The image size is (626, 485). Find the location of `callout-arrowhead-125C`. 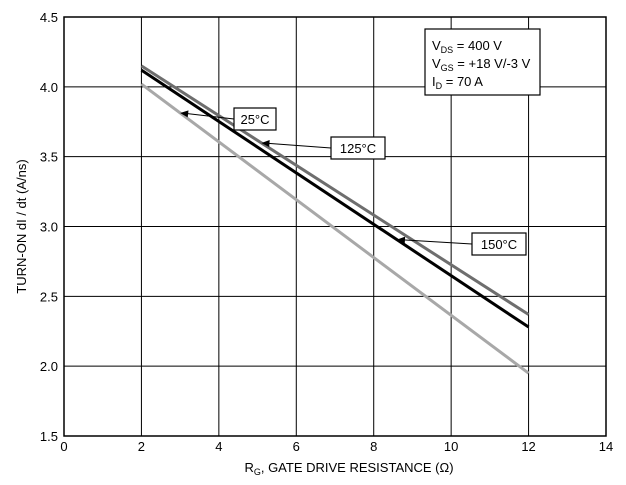

callout-arrowhead-125C is located at coordinates (265, 144).